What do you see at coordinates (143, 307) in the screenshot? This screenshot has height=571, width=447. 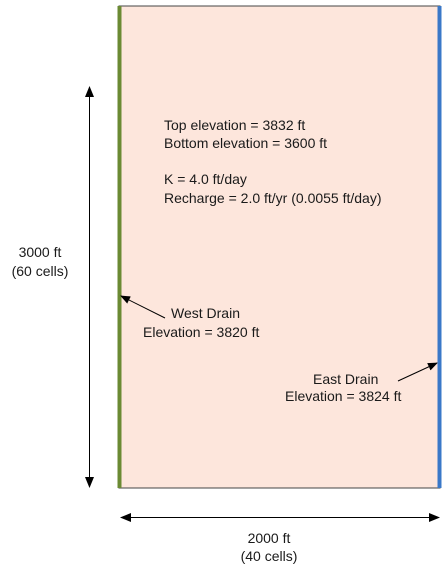 I see `west-drain-pointer` at bounding box center [143, 307].